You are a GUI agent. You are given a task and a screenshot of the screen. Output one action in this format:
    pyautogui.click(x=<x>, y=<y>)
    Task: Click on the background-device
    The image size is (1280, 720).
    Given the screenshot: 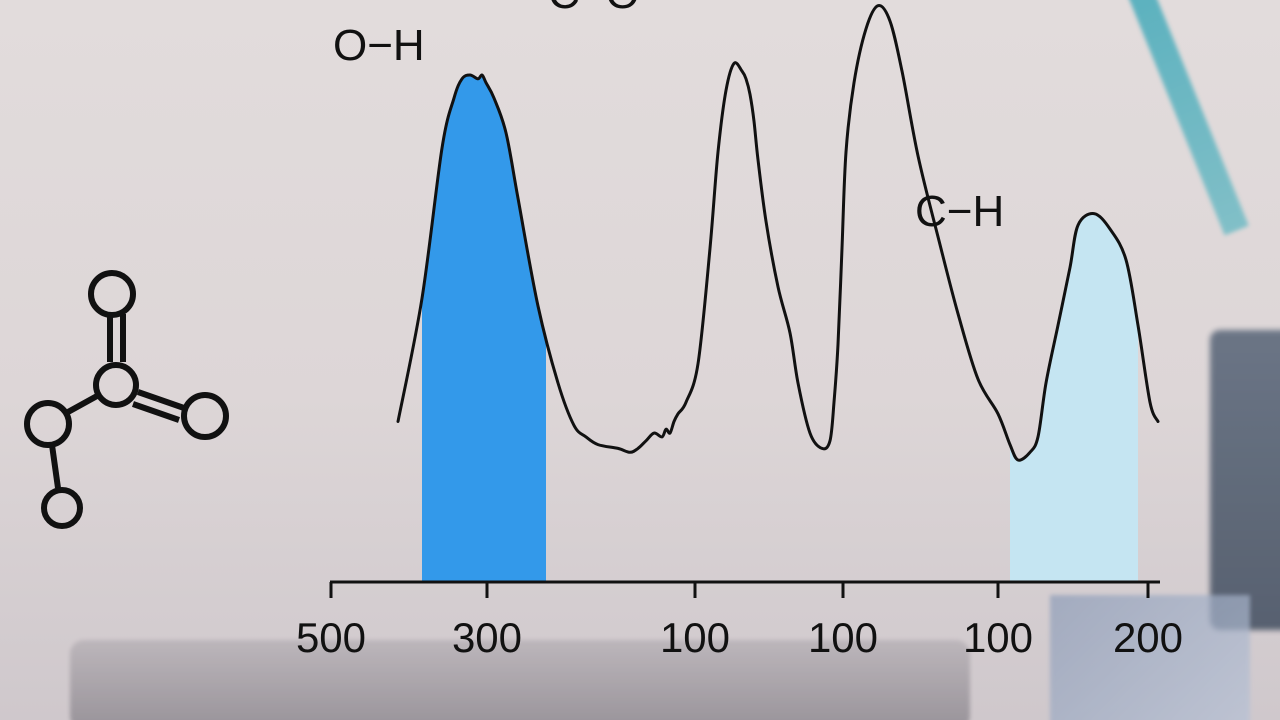 What is the action you would take?
    pyautogui.click(x=1245, y=480)
    